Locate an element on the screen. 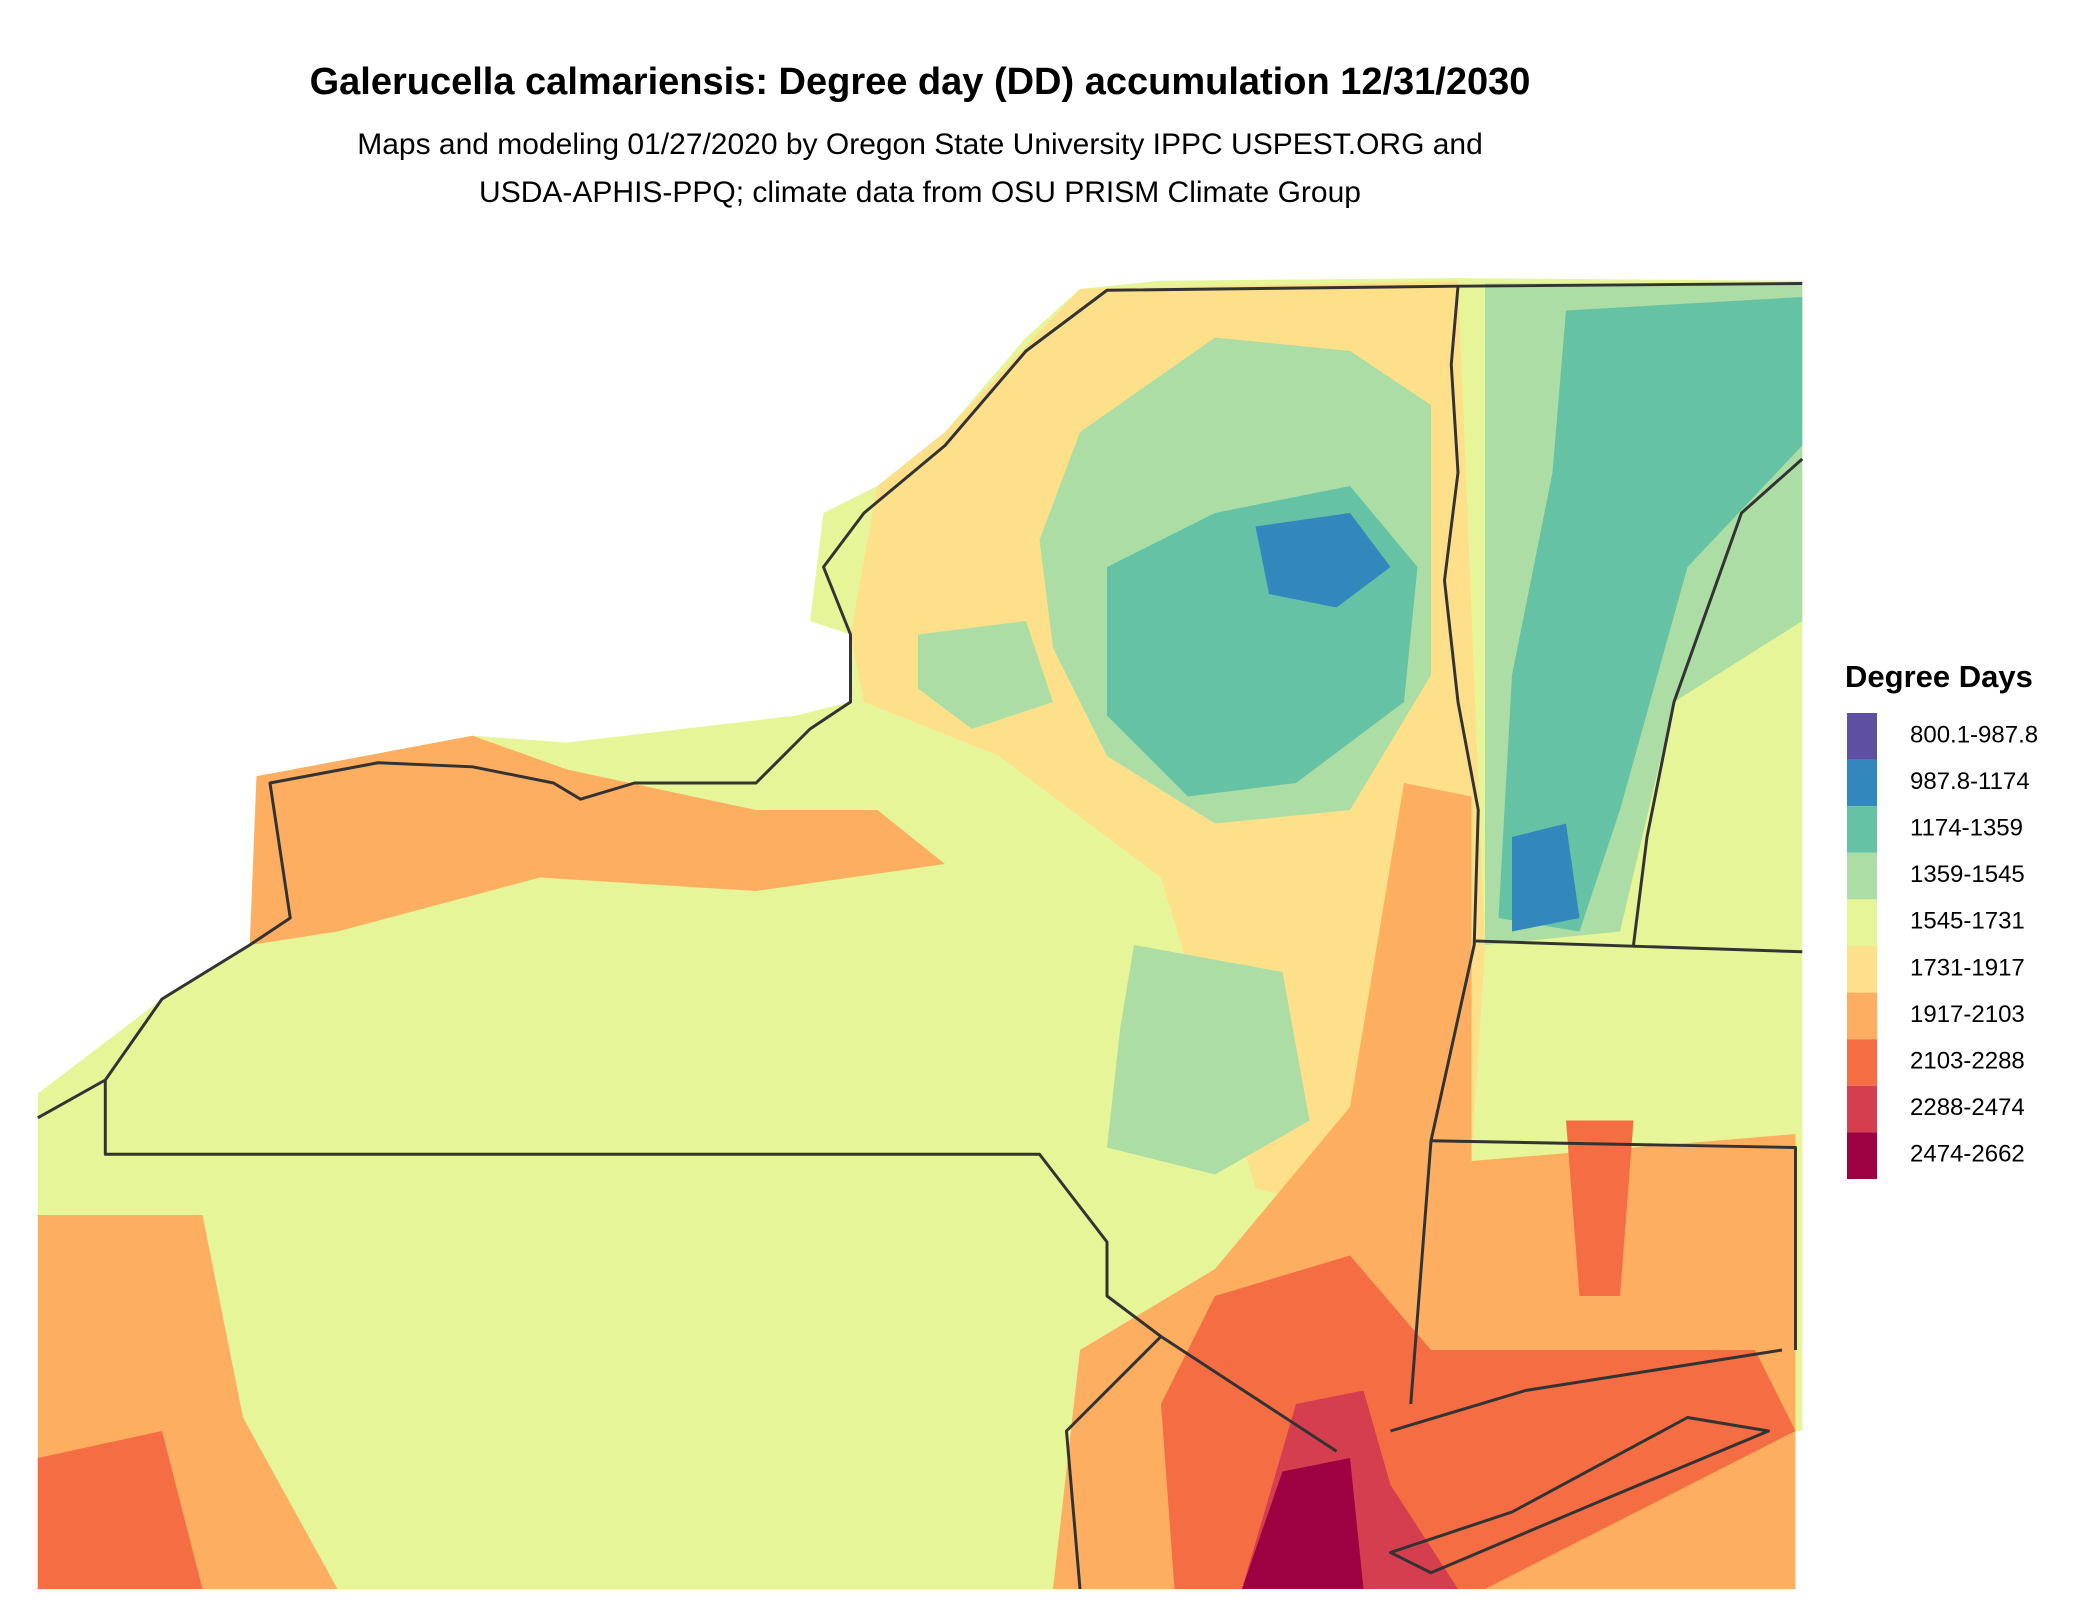 This screenshot has height=1607, width=2100. legend-label: 1731-1917 is located at coordinates (1967, 967).